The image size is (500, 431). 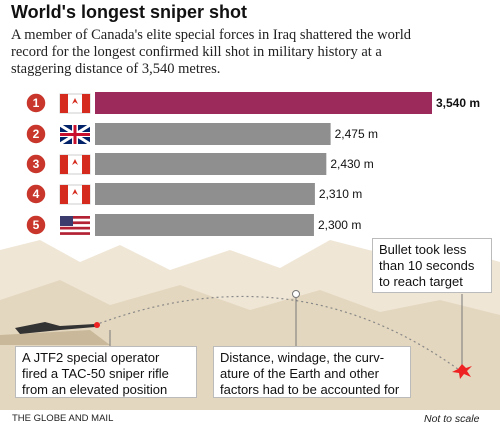 I want to click on text-line: fired a TAC-50 sniper rifle, so click(x=95, y=373).